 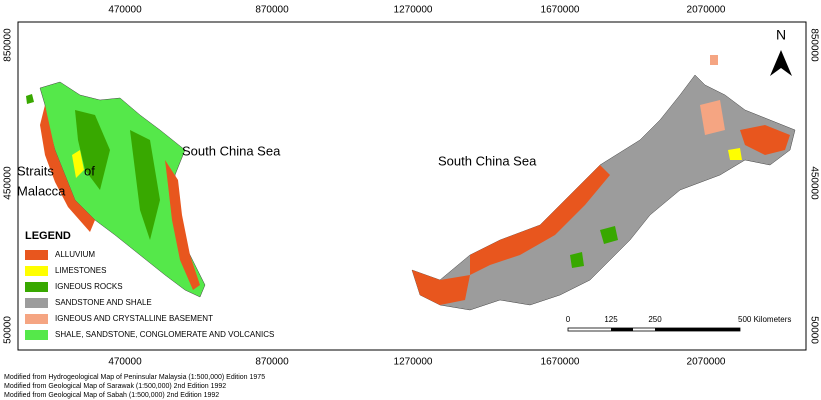 I want to click on limestone-sabah, so click(x=735, y=154).